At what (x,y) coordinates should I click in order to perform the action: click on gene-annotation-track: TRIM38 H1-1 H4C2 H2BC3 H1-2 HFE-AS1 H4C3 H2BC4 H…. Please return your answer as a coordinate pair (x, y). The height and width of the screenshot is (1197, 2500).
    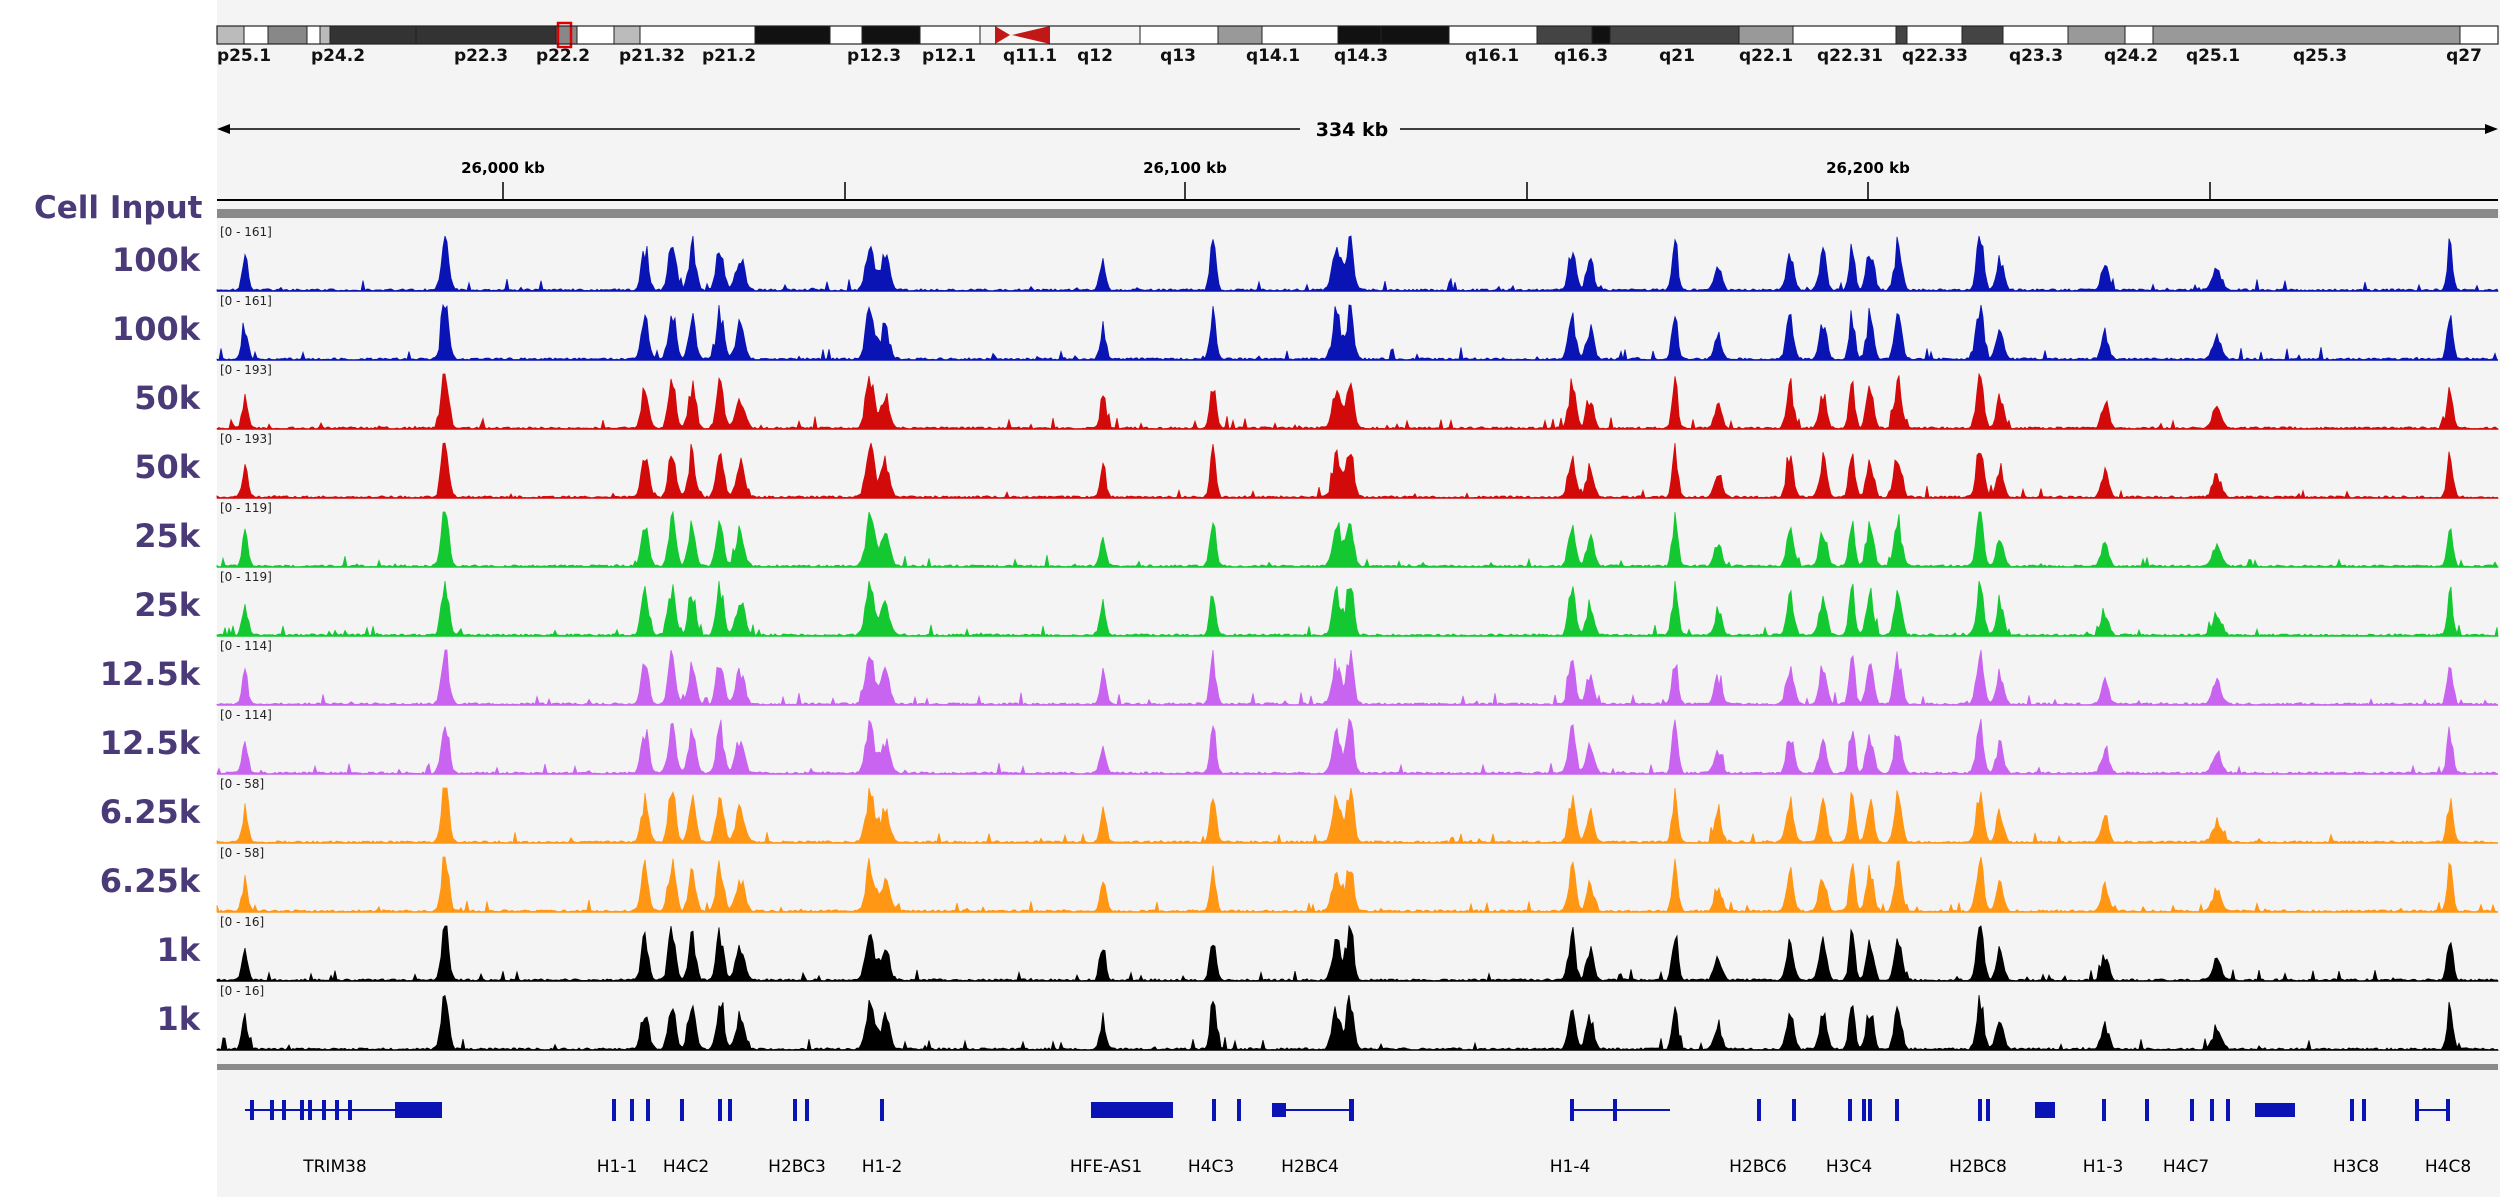
    Looking at the image, I should click on (1358, 1138).